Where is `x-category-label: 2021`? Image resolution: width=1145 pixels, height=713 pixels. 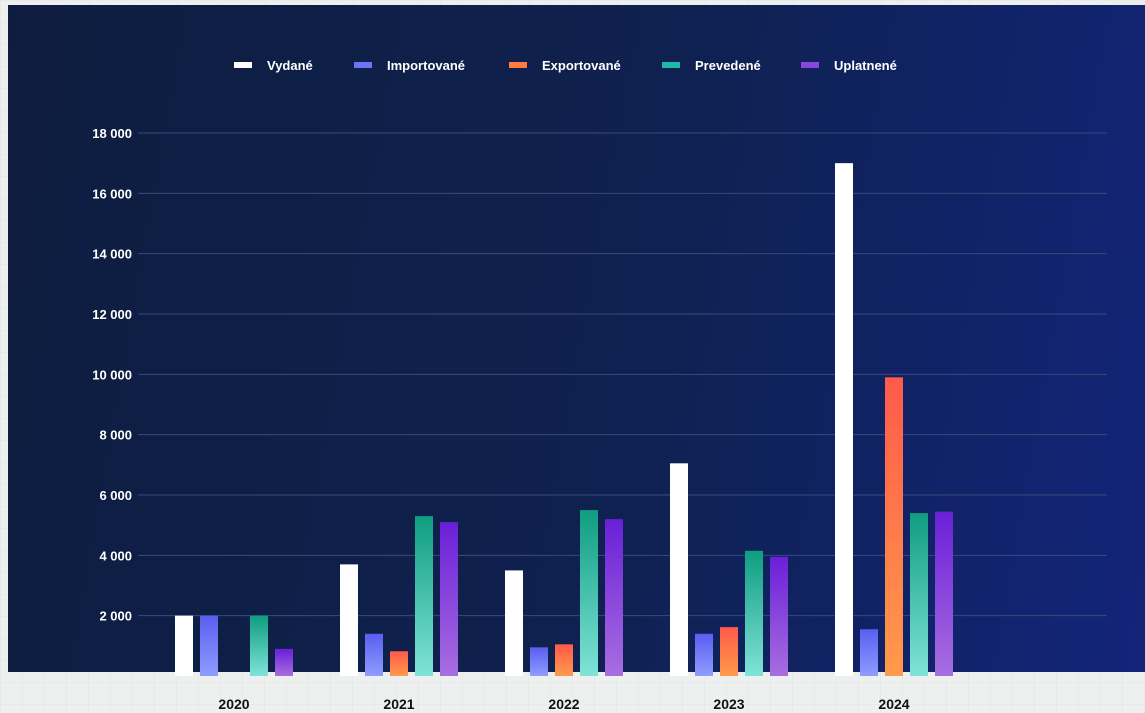 x-category-label: 2021 is located at coordinates (398, 704).